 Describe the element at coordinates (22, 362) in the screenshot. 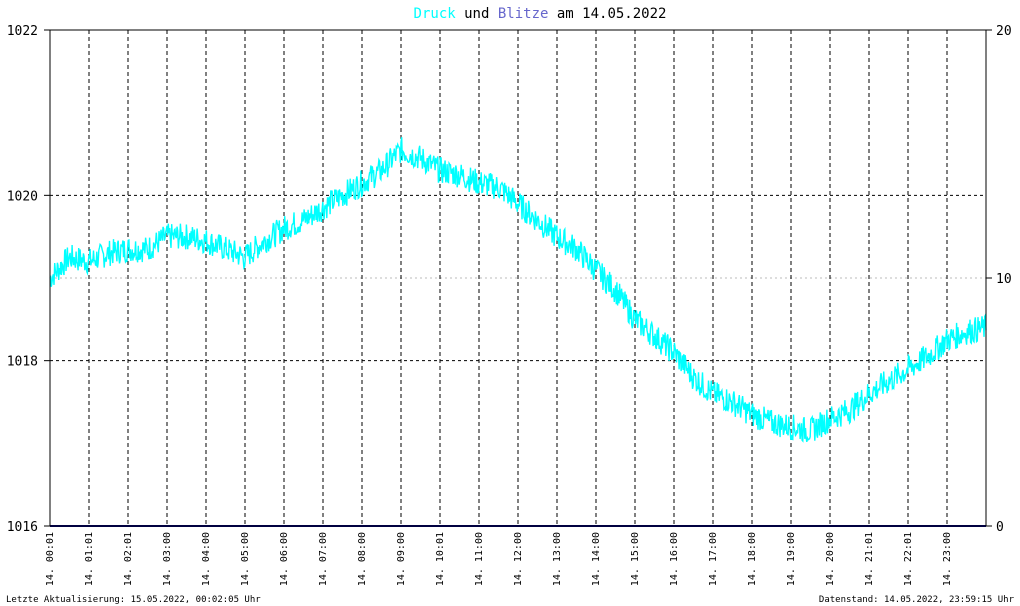

I see `y-left-tick-label: 1018` at that location.